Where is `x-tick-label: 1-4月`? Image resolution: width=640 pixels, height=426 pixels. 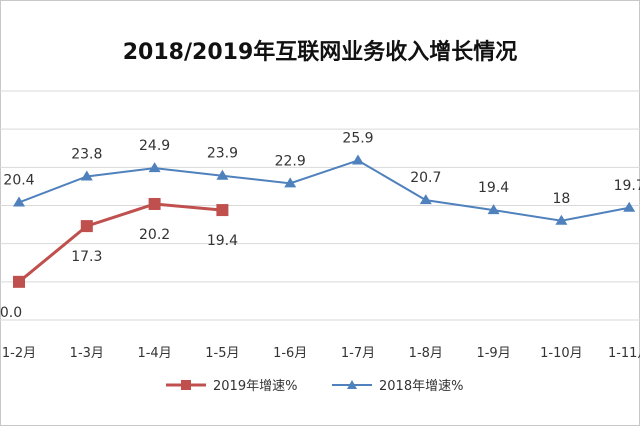
x-tick-label: 1-4月 is located at coordinates (154, 353).